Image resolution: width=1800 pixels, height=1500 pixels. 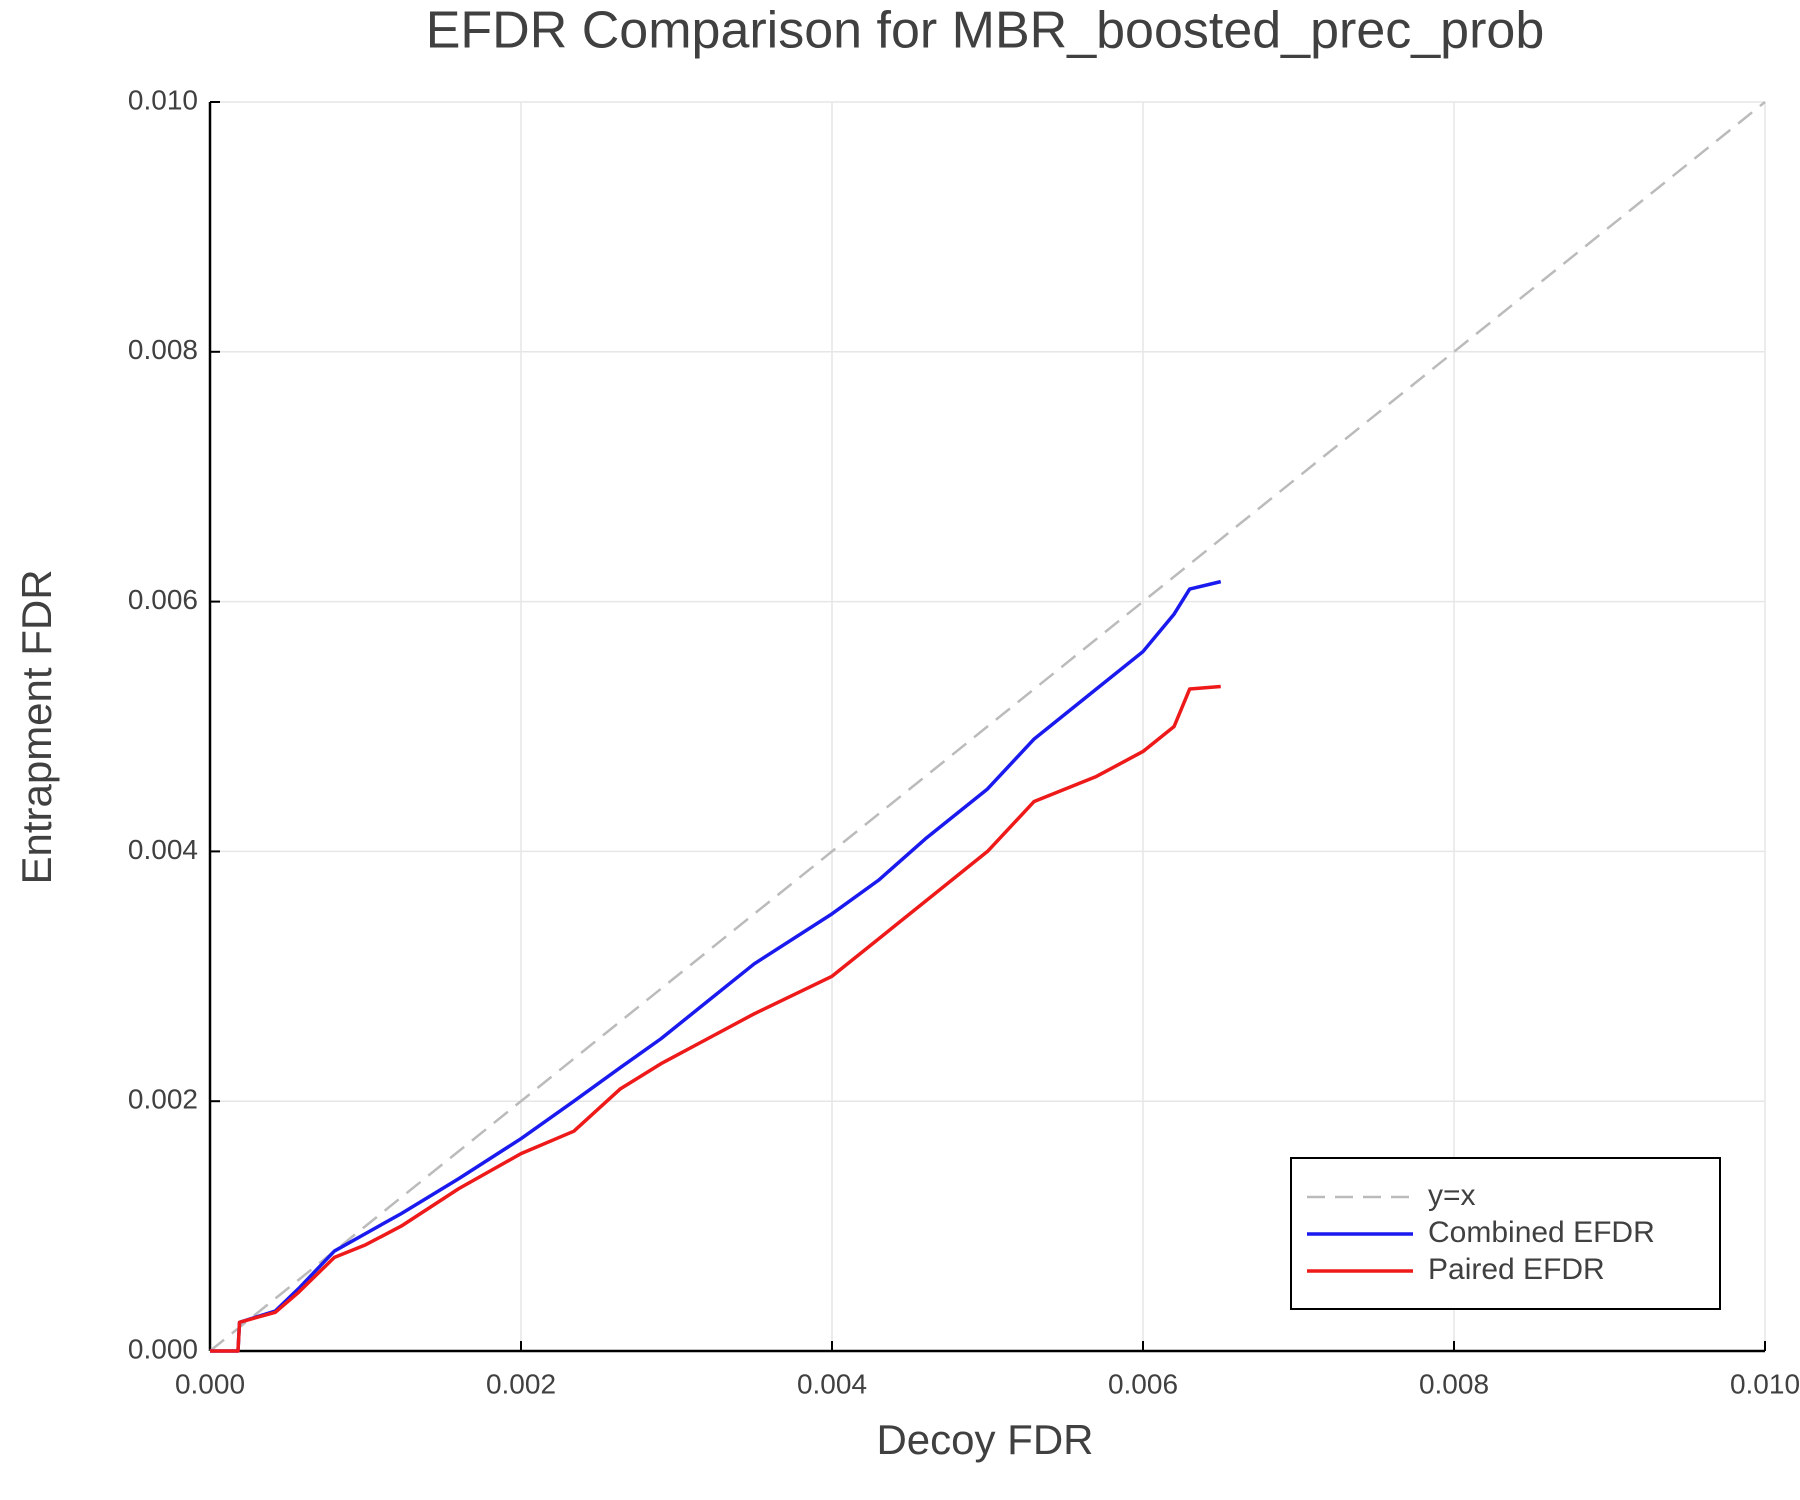 What do you see at coordinates (163, 1348) in the screenshot?
I see `y-tick-label: 0.000` at bounding box center [163, 1348].